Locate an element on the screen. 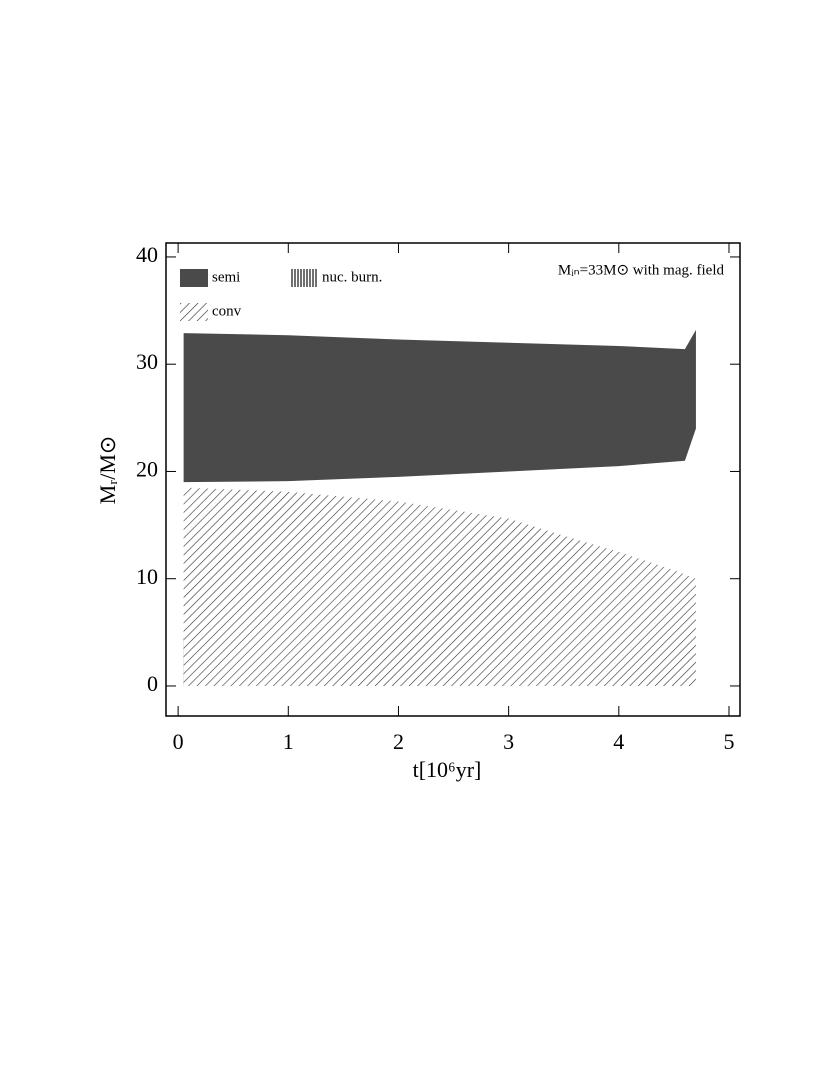  annotation: Mᵢₙ=33M⊙ with mag. field is located at coordinates (641, 270).